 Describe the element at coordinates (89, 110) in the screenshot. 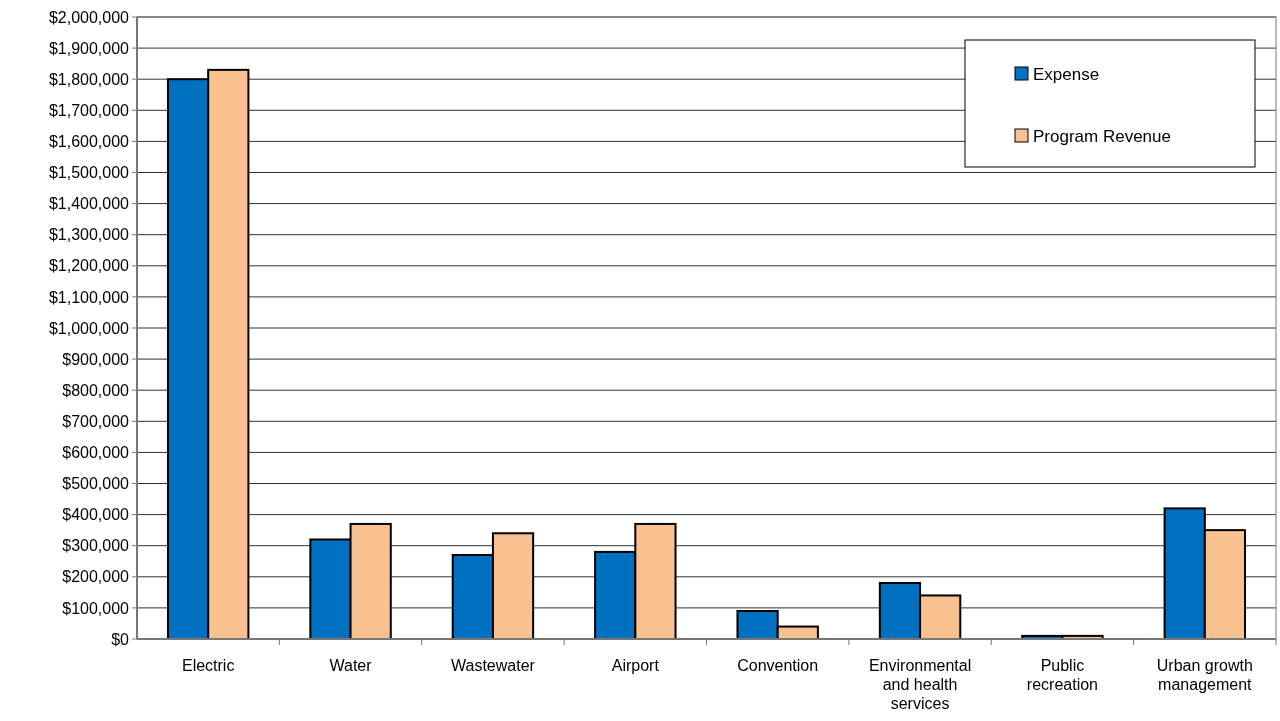

I see `y-tick-label: $1,700,000` at that location.